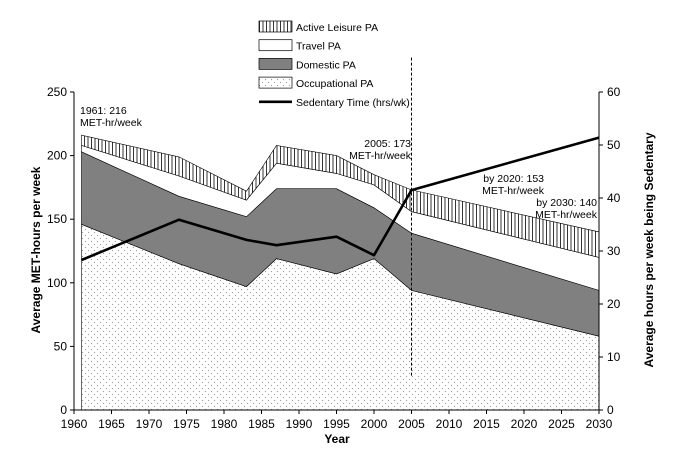  What do you see at coordinates (336, 424) in the screenshot?
I see `x-tick-label: 1995` at bounding box center [336, 424].